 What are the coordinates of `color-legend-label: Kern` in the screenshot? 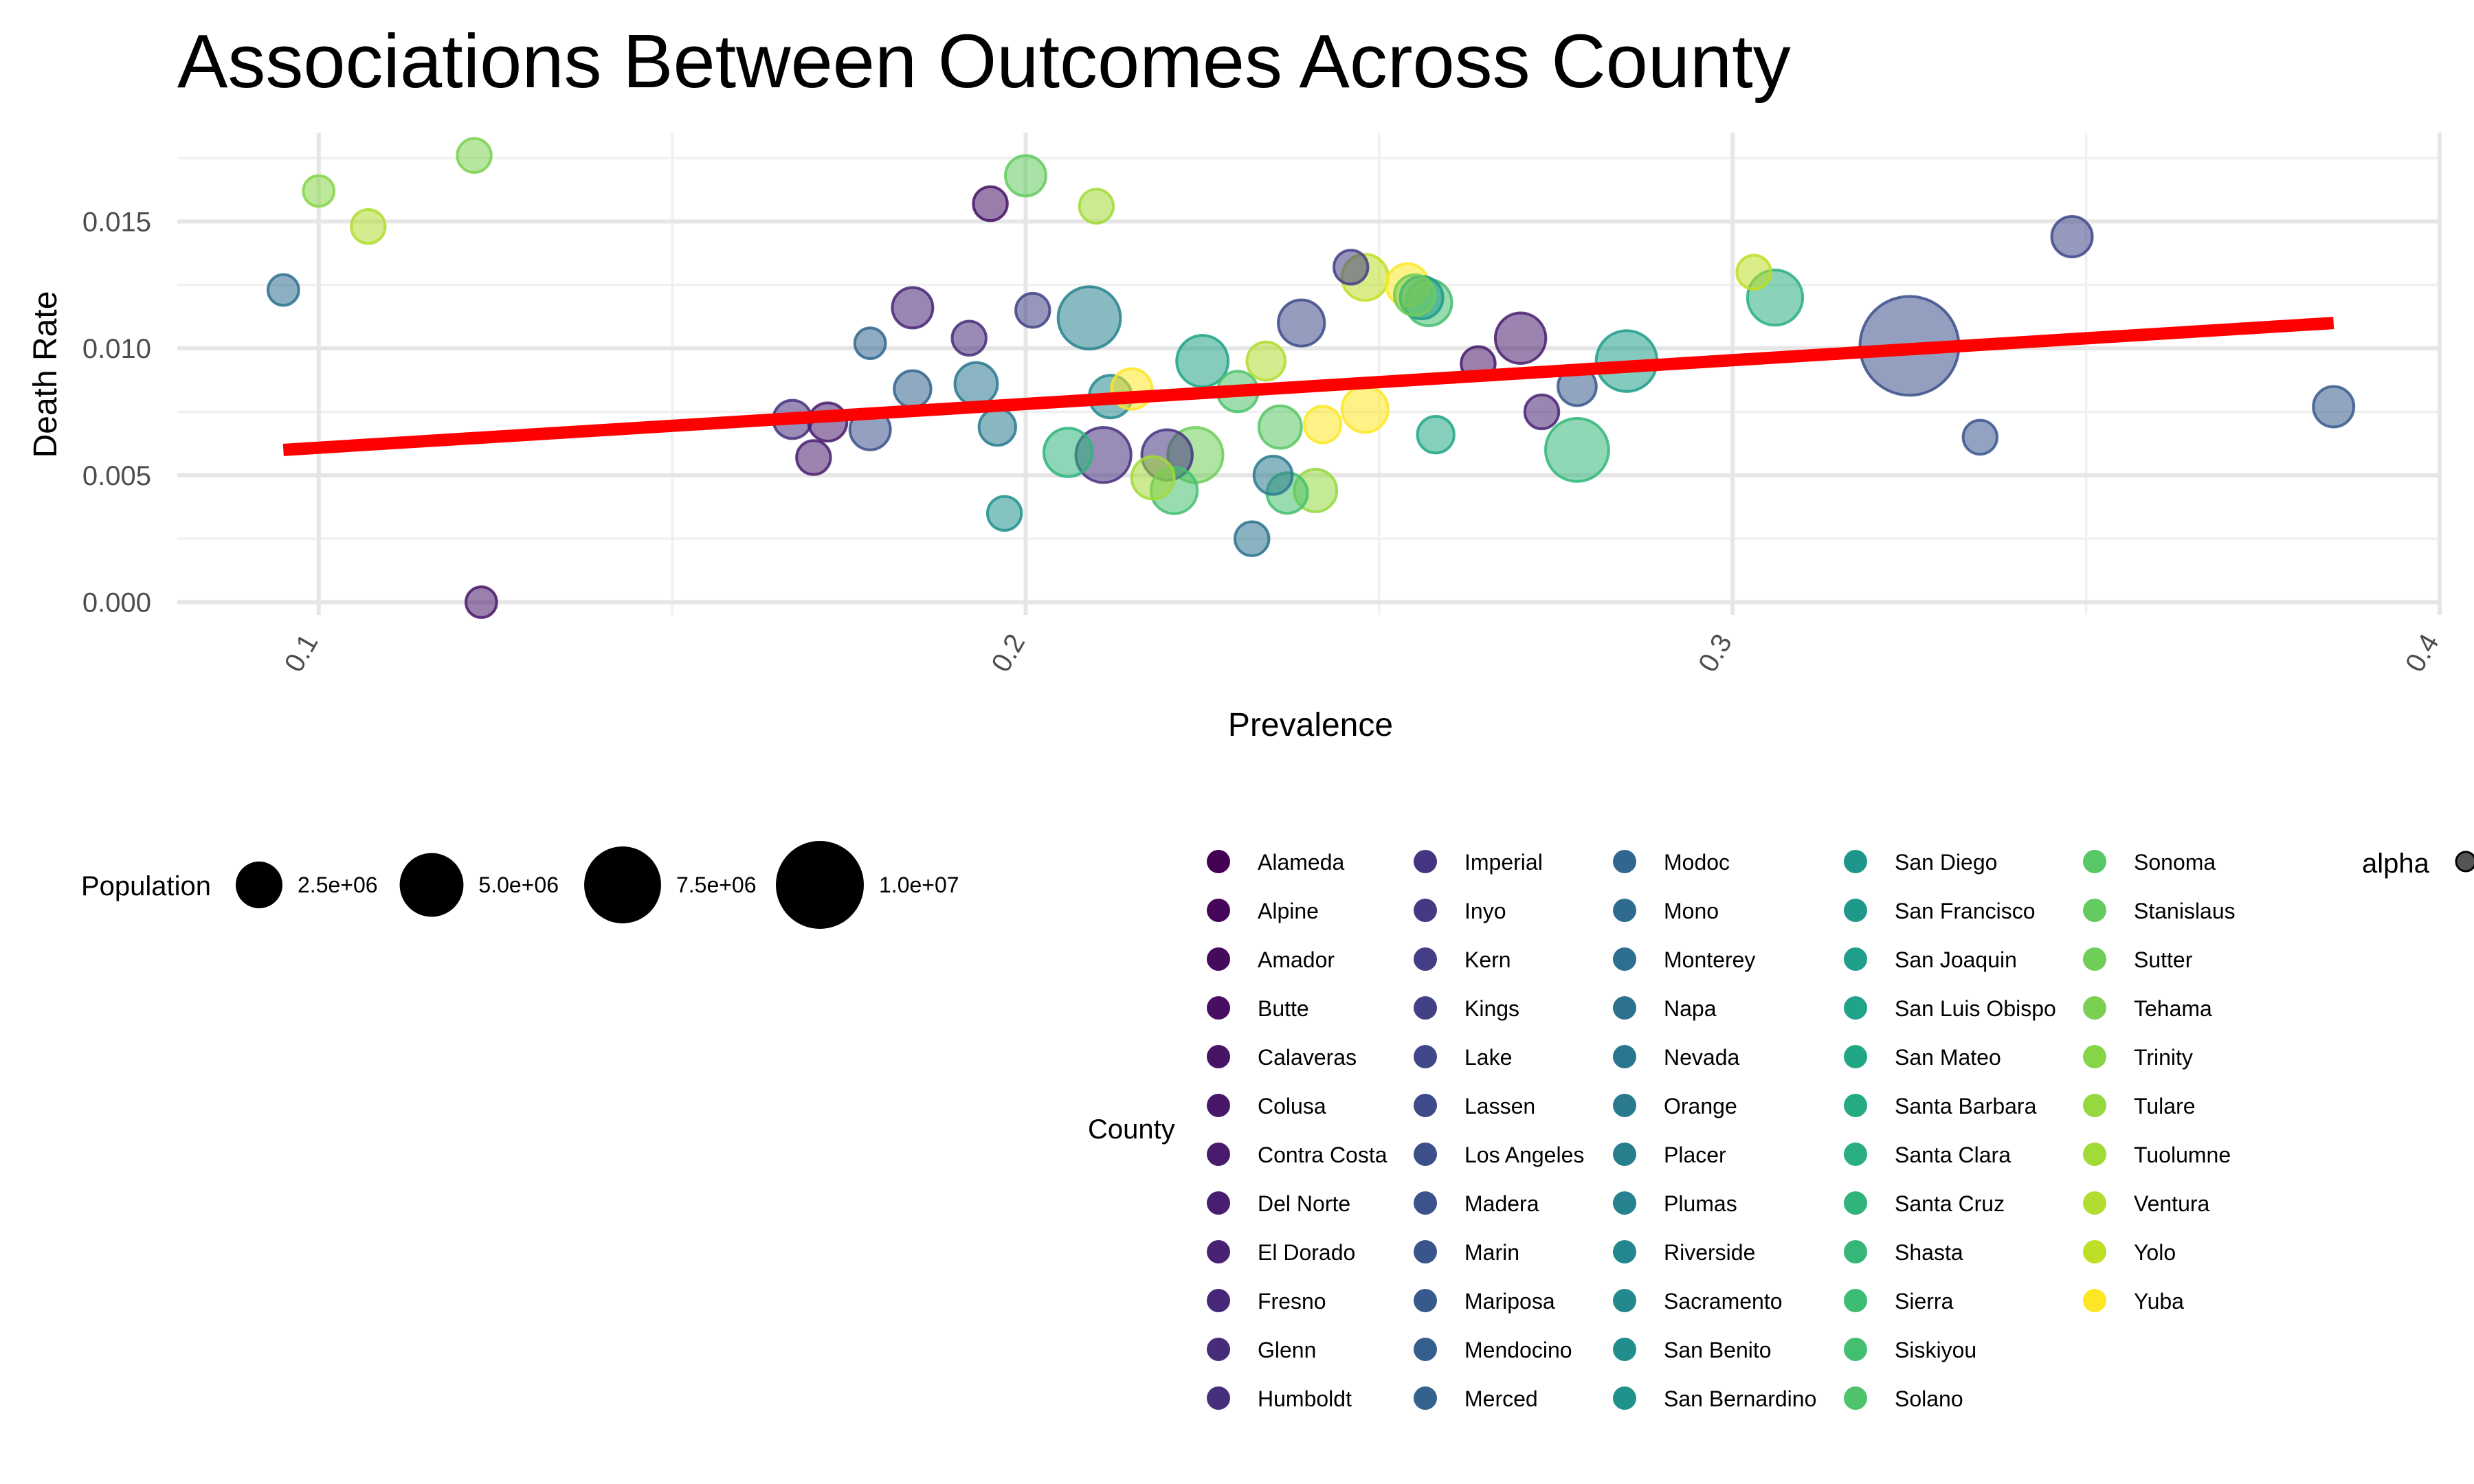 It's located at (1488, 959).